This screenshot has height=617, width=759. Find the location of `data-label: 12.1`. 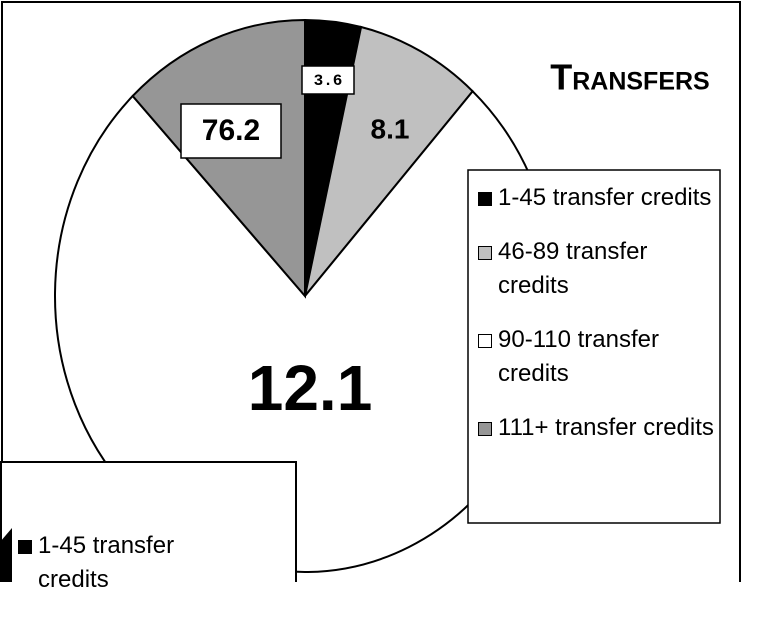

data-label: 12.1 is located at coordinates (310, 388).